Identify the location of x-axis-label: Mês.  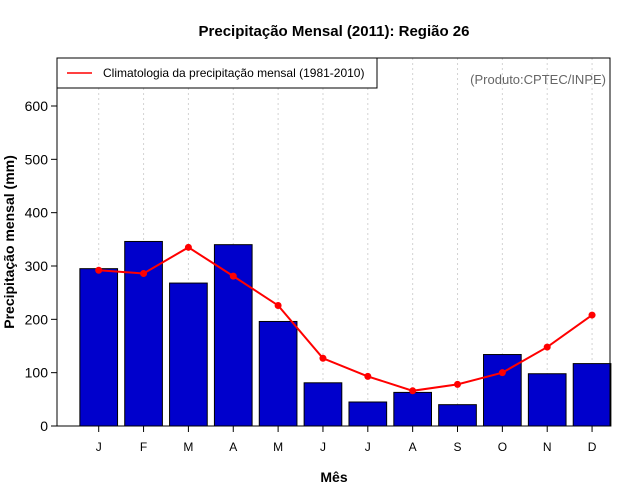
(333, 477).